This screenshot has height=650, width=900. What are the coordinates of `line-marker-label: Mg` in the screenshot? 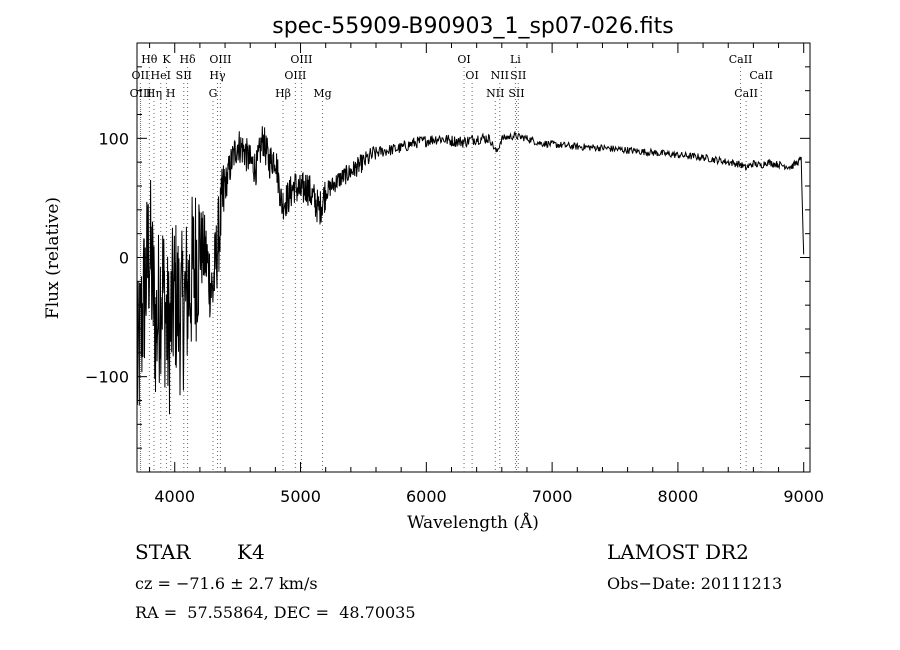 It's located at (322, 93).